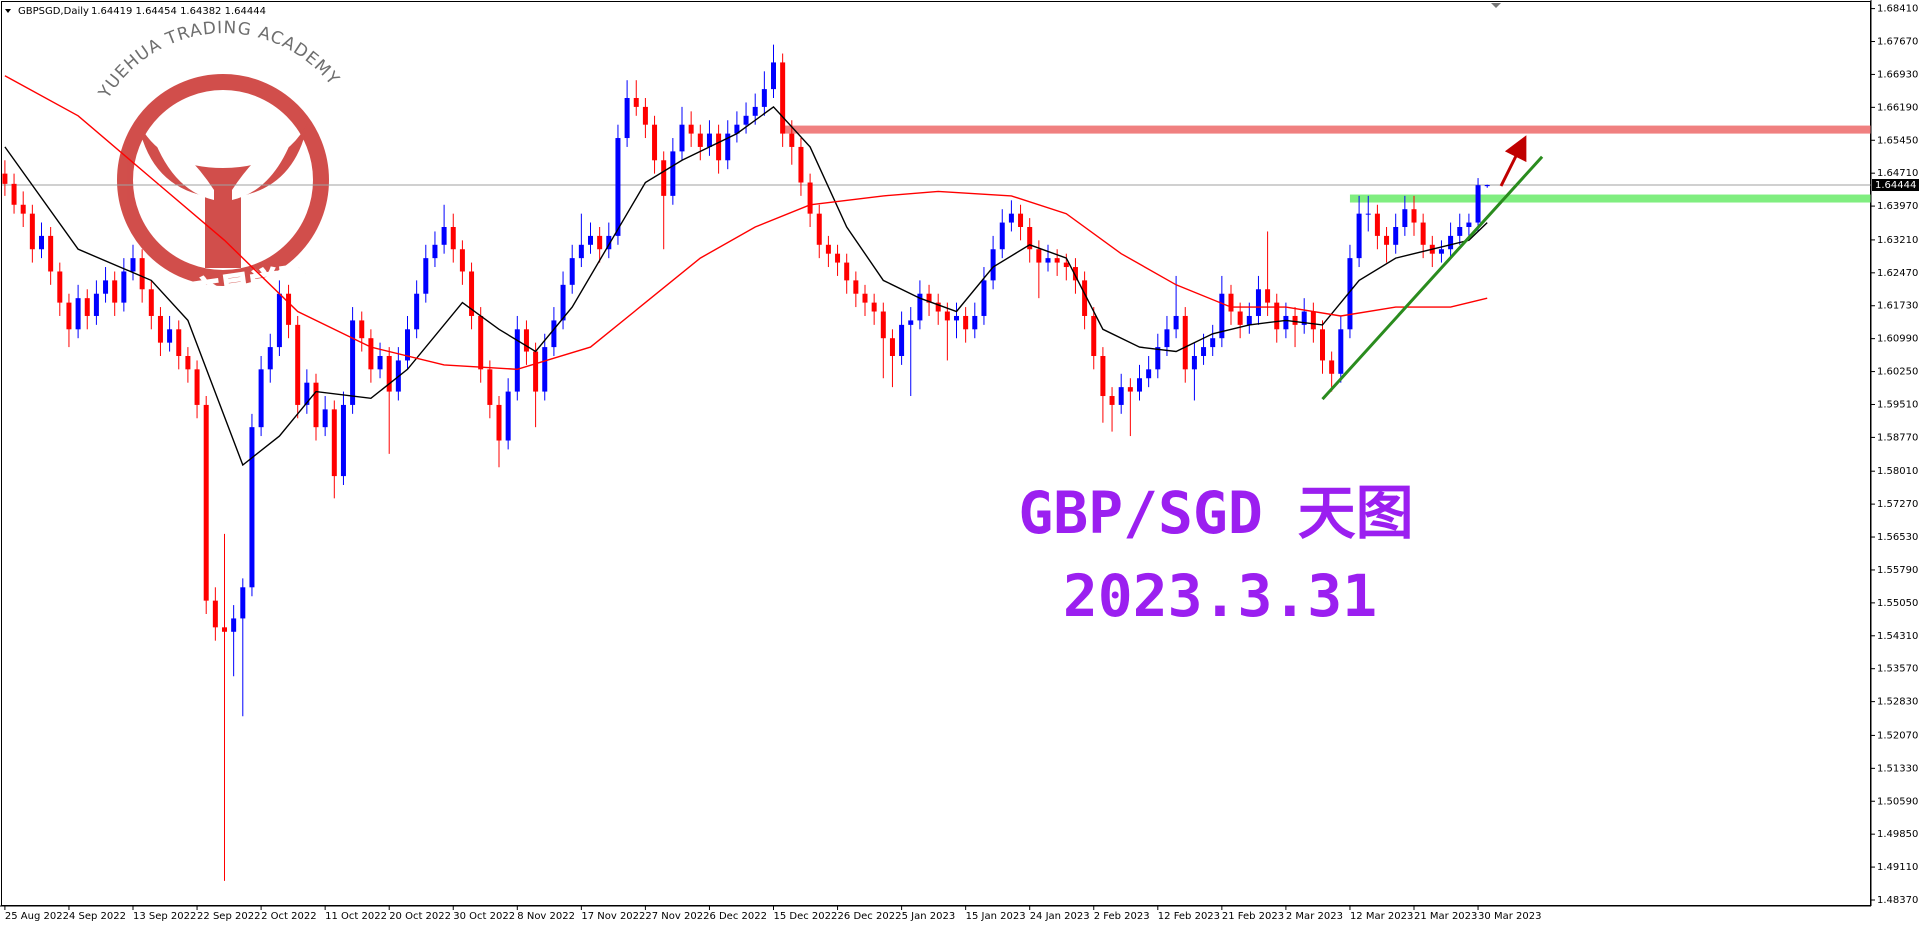 This screenshot has height=927, width=1920. I want to click on y-tick-label: 1.58770, so click(1897, 437).